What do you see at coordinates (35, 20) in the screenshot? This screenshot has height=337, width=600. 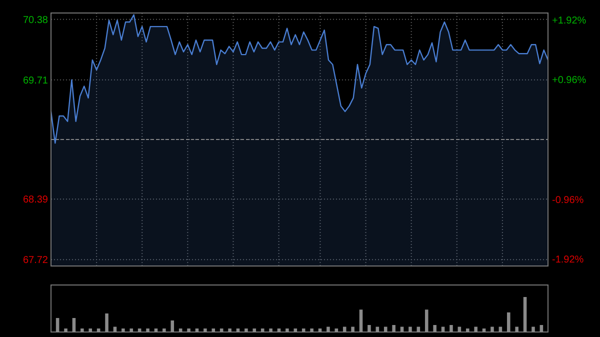 I see `y-tick-label: 70.38` at bounding box center [35, 20].